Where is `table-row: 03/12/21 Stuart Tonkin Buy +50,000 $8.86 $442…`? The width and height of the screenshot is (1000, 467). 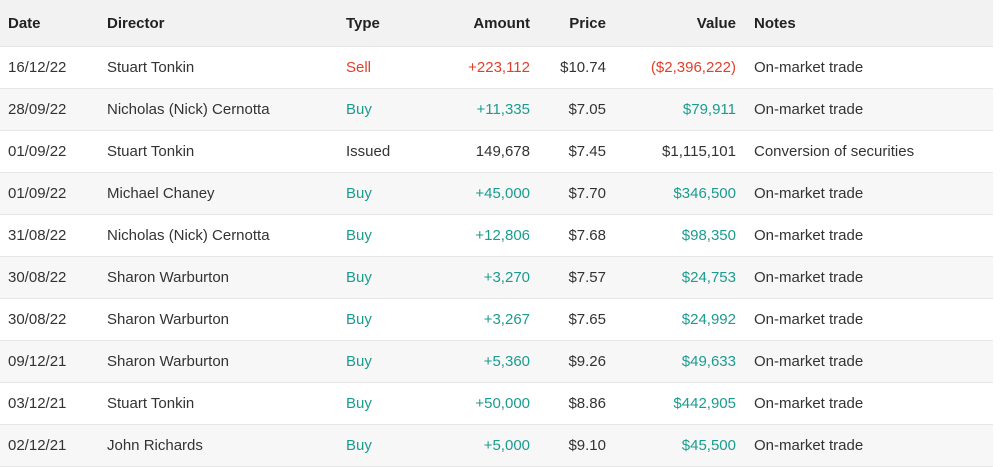 table-row: 03/12/21 Stuart Tonkin Buy +50,000 $8.86 $442… is located at coordinates (496, 404).